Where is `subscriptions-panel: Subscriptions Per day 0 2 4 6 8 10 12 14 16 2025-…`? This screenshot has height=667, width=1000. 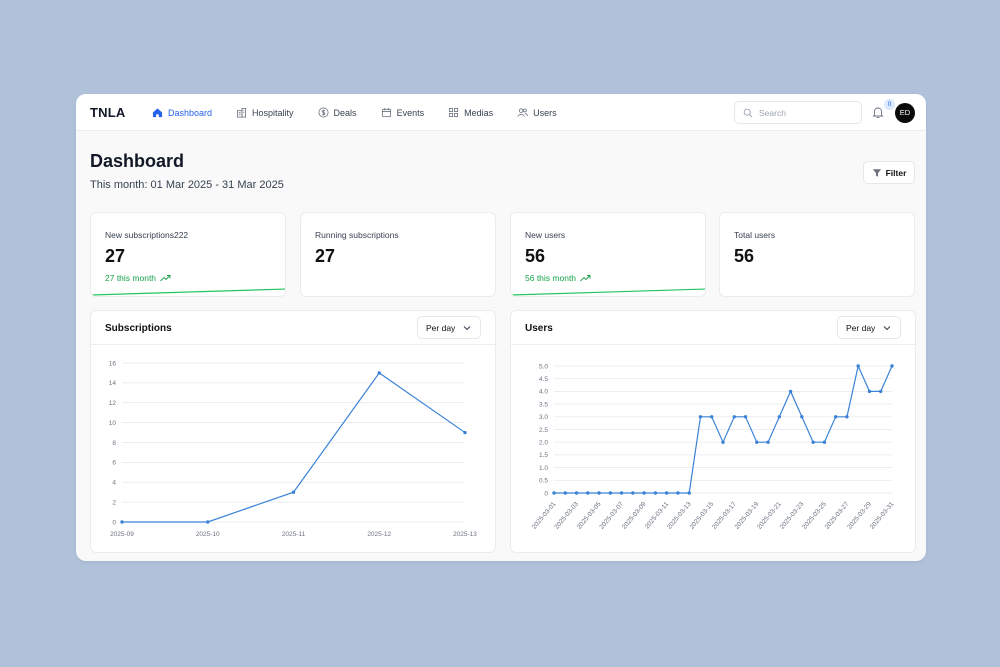
subscriptions-panel: Subscriptions Per day 0 2 4 6 8 10 12 14 16 2025-… is located at coordinates (293, 431).